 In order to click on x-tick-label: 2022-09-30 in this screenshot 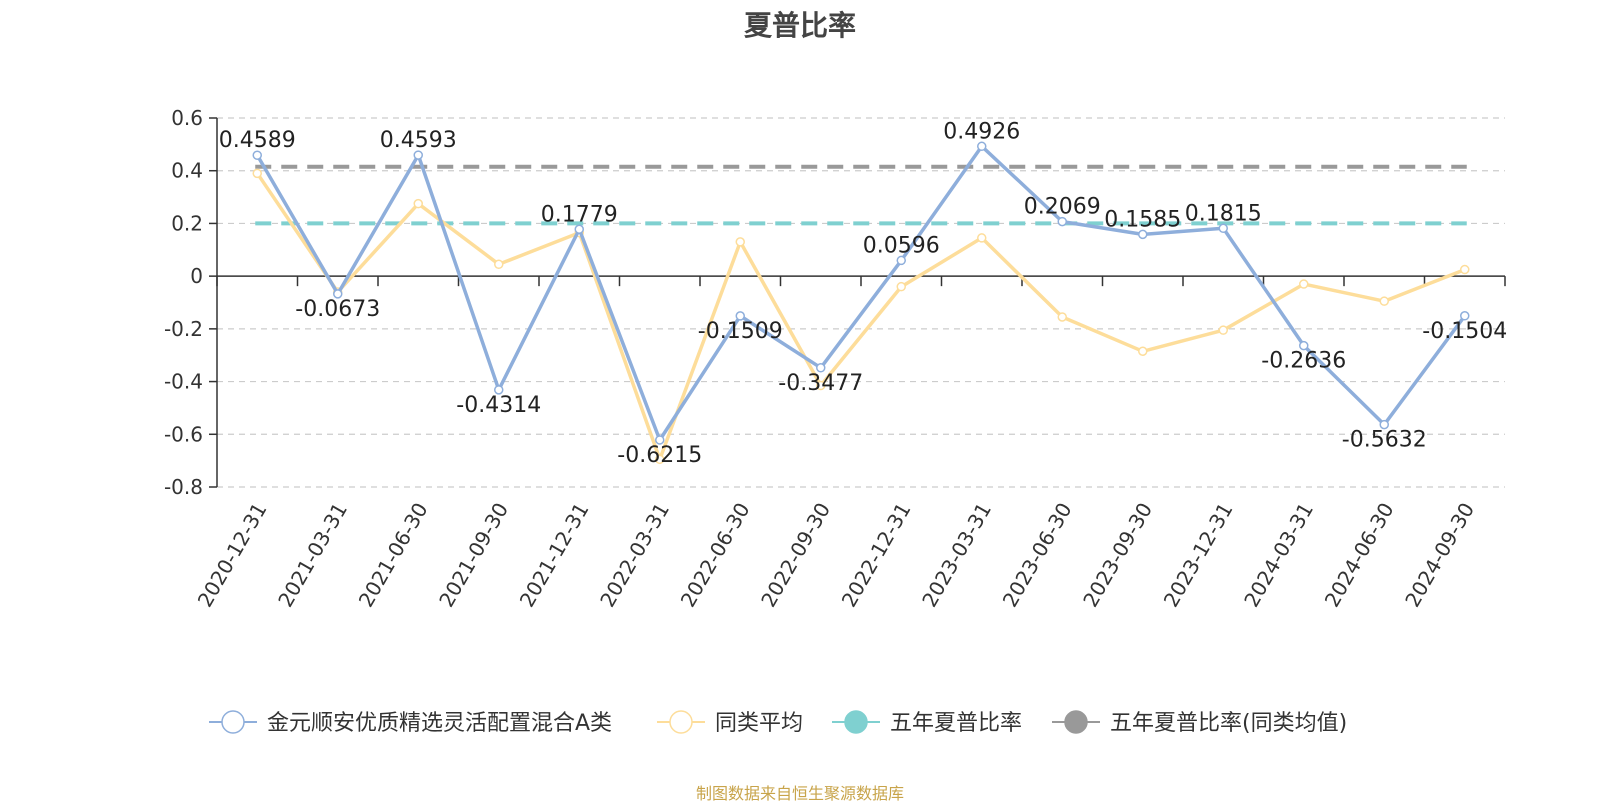, I will do `click(795, 555)`.